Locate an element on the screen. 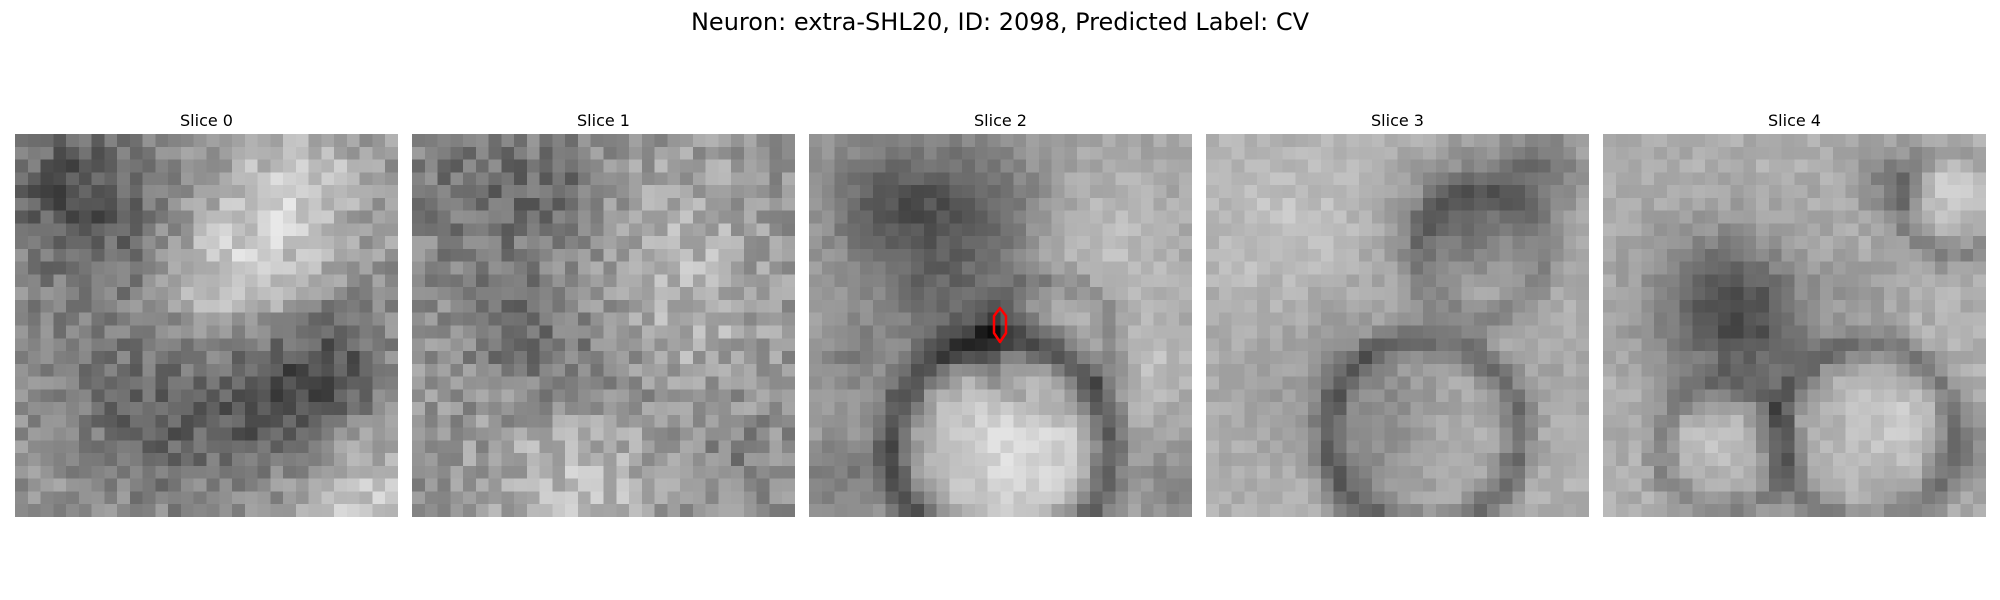 This screenshot has width=2000, height=600. slice-panel-4: Slice 4 is located at coordinates (1794, 312).